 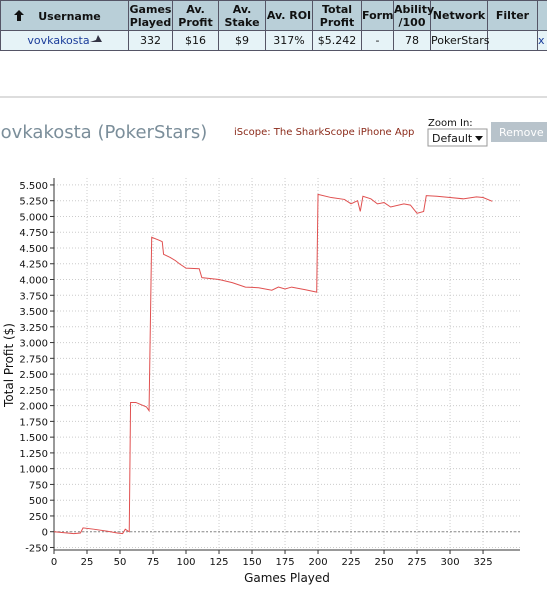 I want to click on zoom-option: Default, so click(x=452, y=138).